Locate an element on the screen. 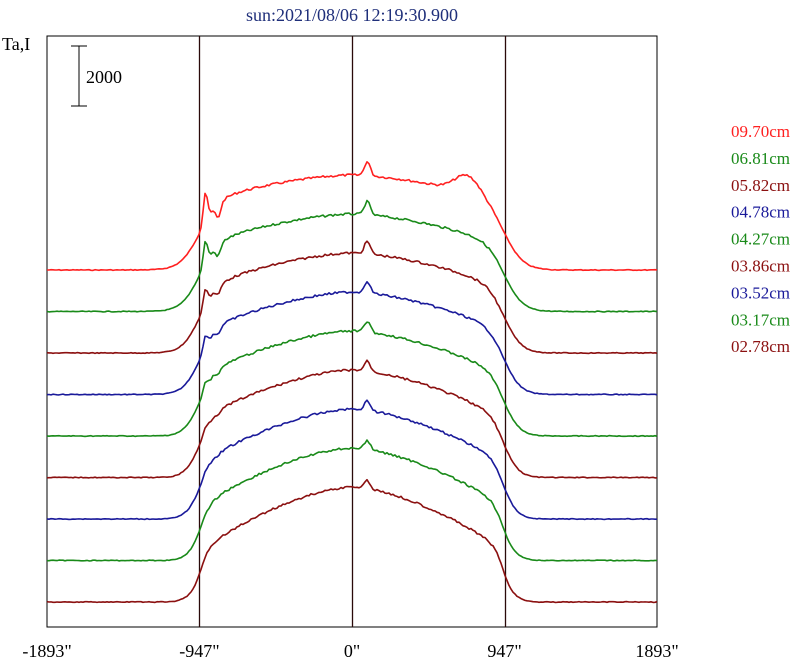  series-line-04.78cm is located at coordinates (352, 338).